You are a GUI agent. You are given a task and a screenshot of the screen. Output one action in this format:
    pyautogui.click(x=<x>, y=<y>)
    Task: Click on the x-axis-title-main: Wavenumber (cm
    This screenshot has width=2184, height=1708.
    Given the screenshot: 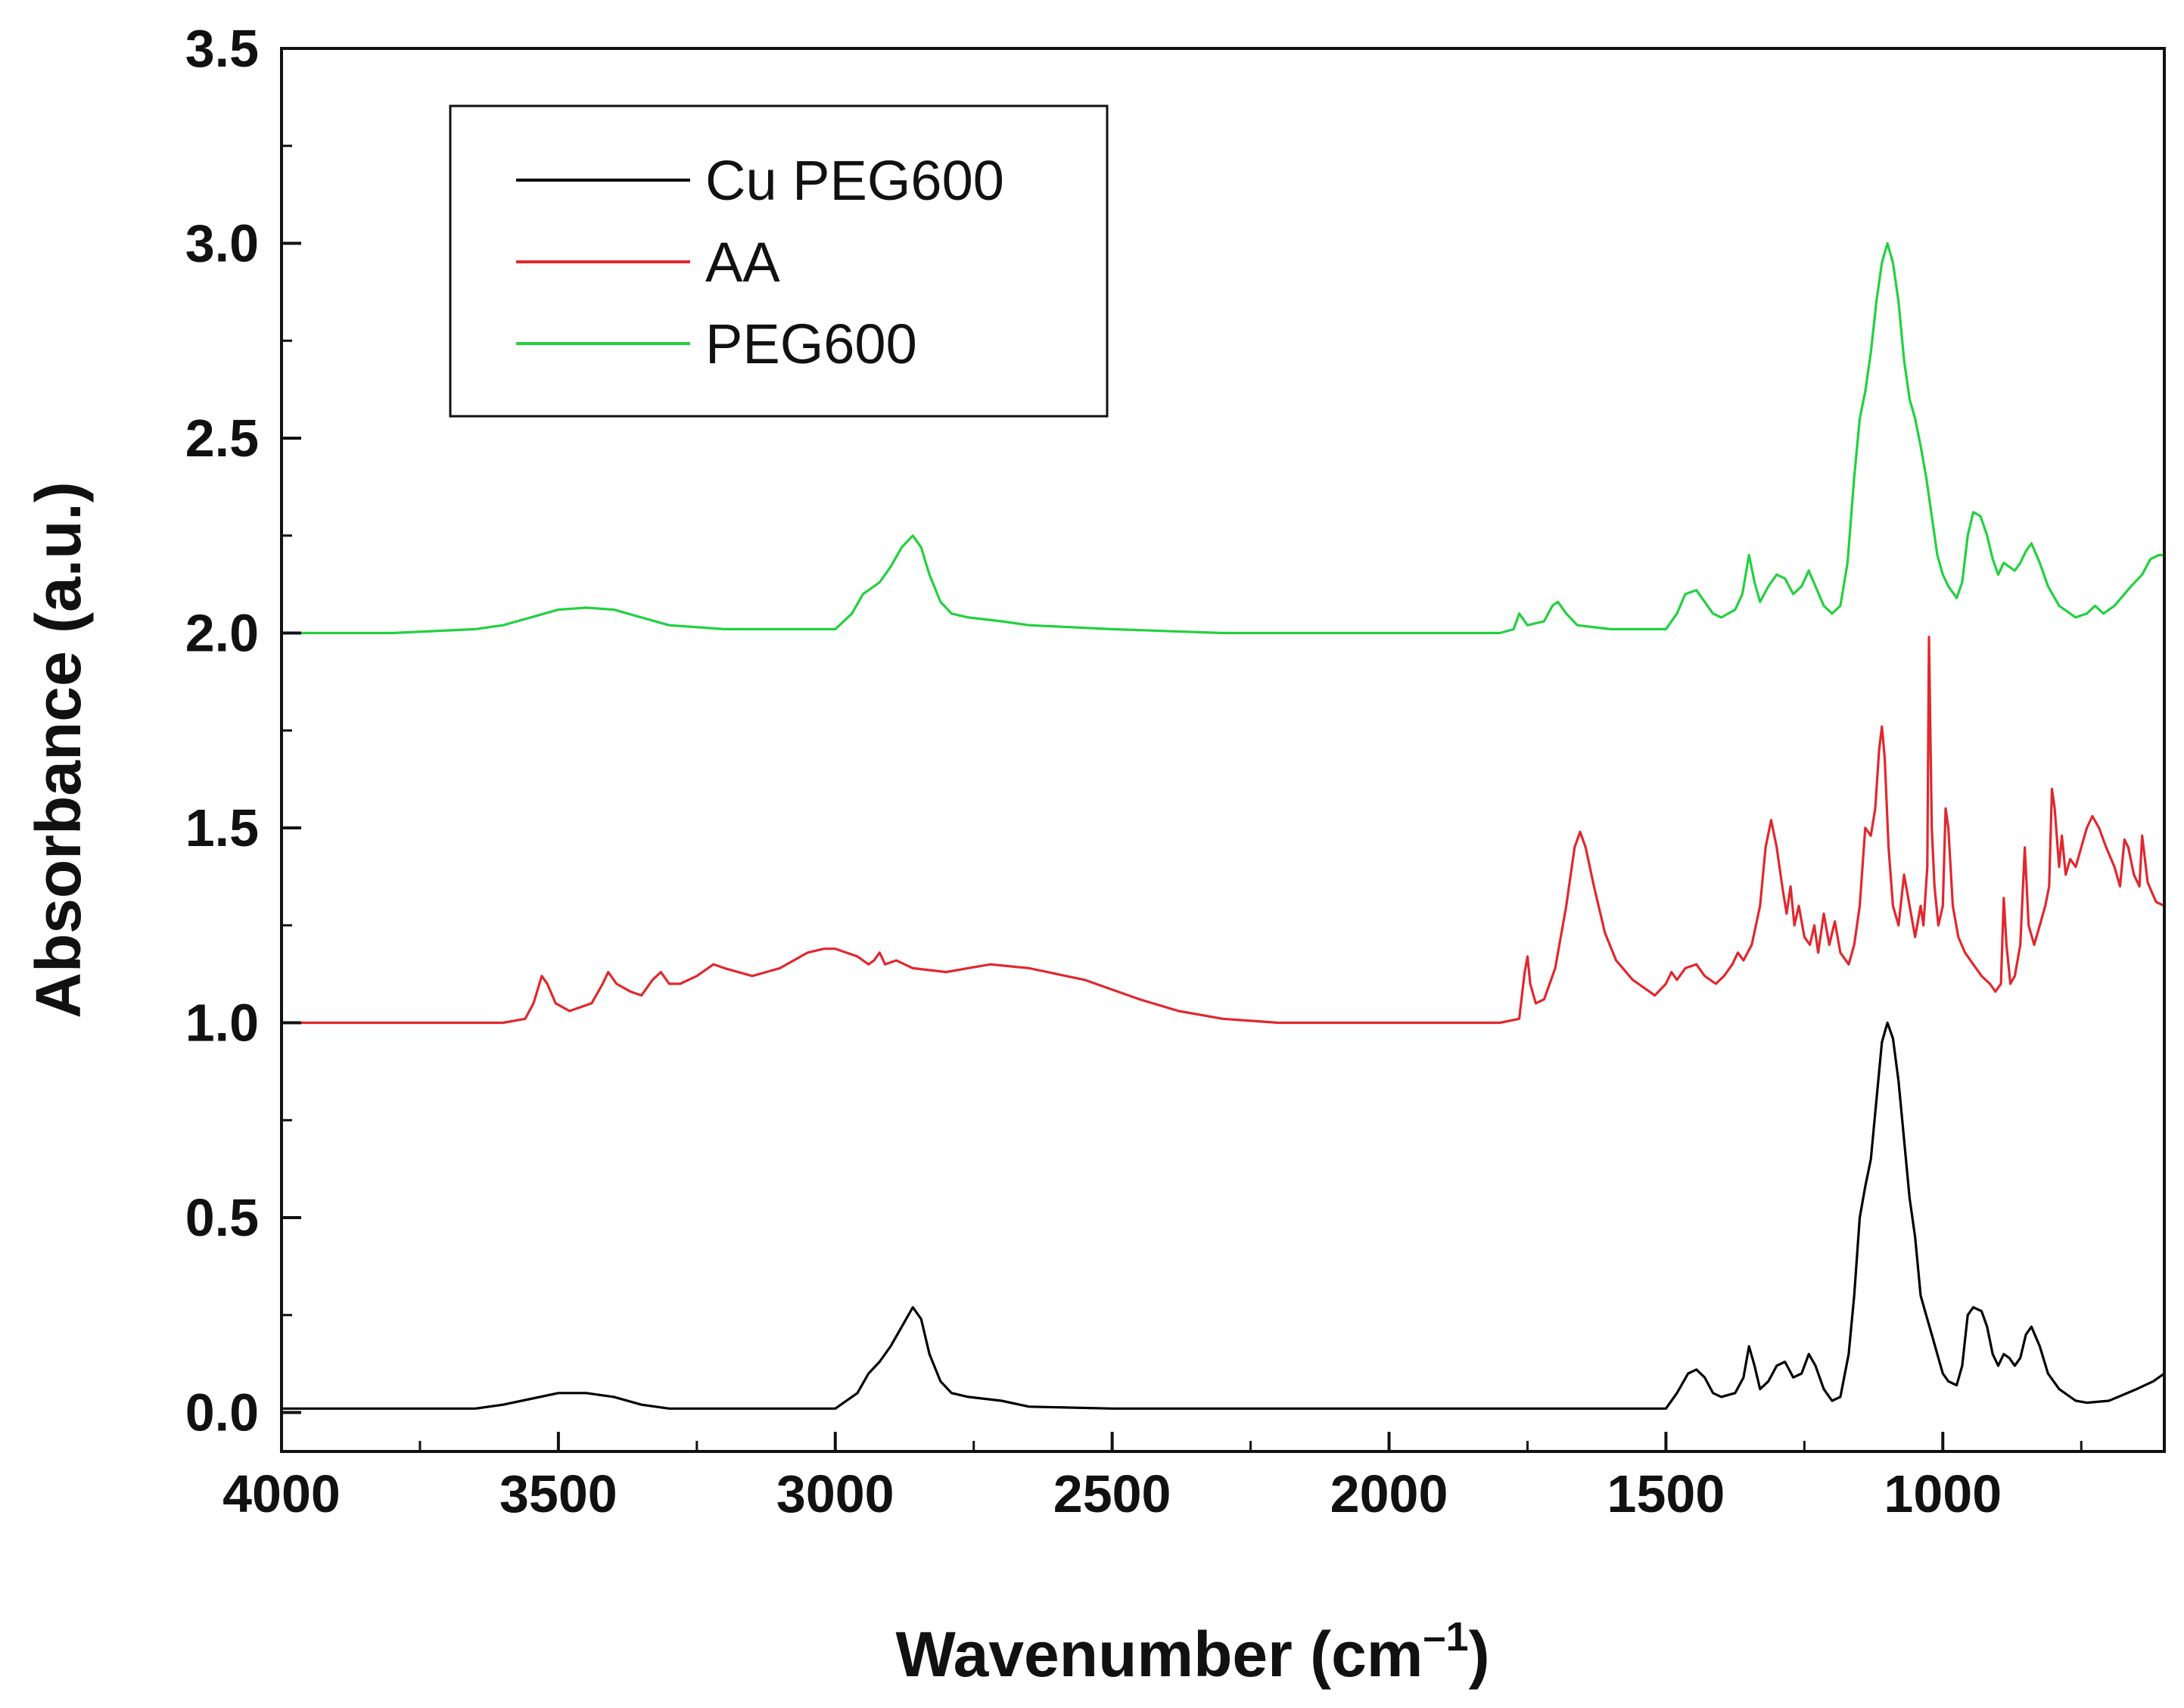 What is the action you would take?
    pyautogui.click(x=1159, y=1655)
    